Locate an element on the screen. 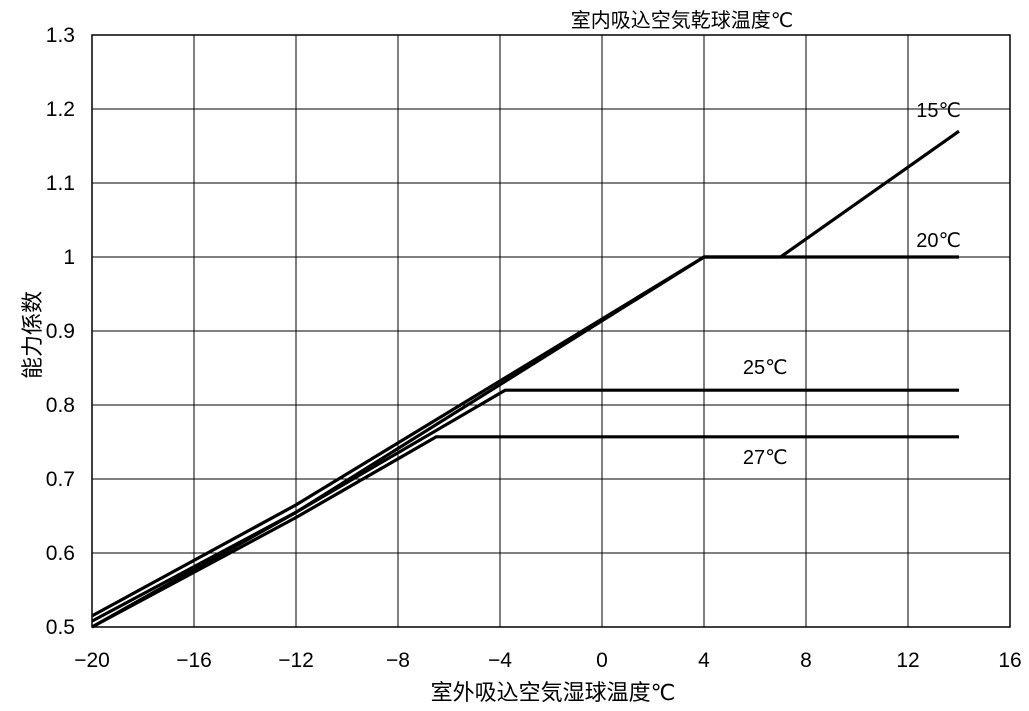  y-tick-label: 0.9 is located at coordinates (60, 331).